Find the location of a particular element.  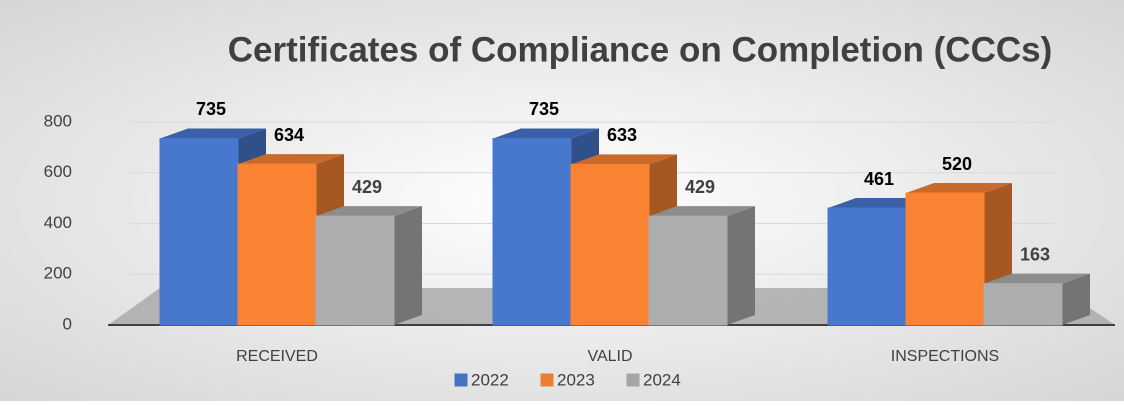

data-label: 163 is located at coordinates (1035, 254).